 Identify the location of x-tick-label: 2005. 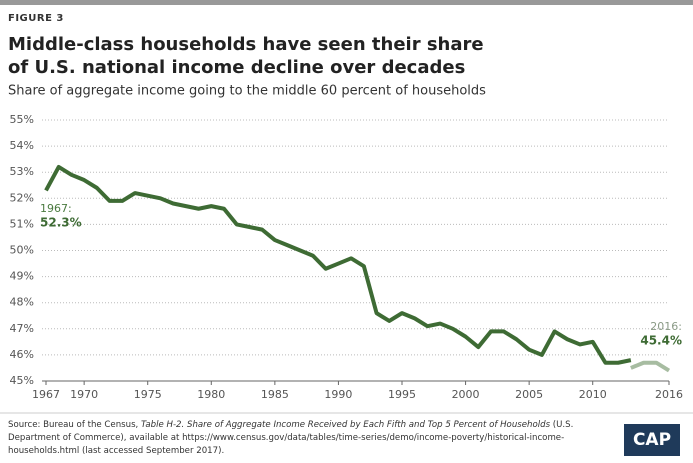
(529, 394).